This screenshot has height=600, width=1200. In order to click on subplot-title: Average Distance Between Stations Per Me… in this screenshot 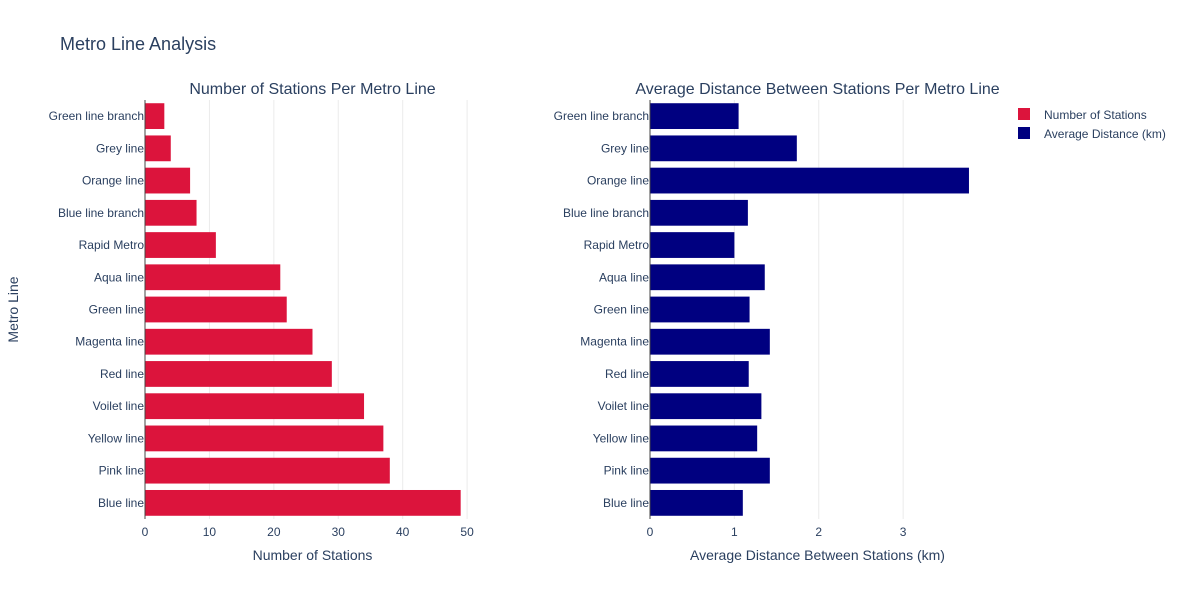, I will do `click(817, 89)`.